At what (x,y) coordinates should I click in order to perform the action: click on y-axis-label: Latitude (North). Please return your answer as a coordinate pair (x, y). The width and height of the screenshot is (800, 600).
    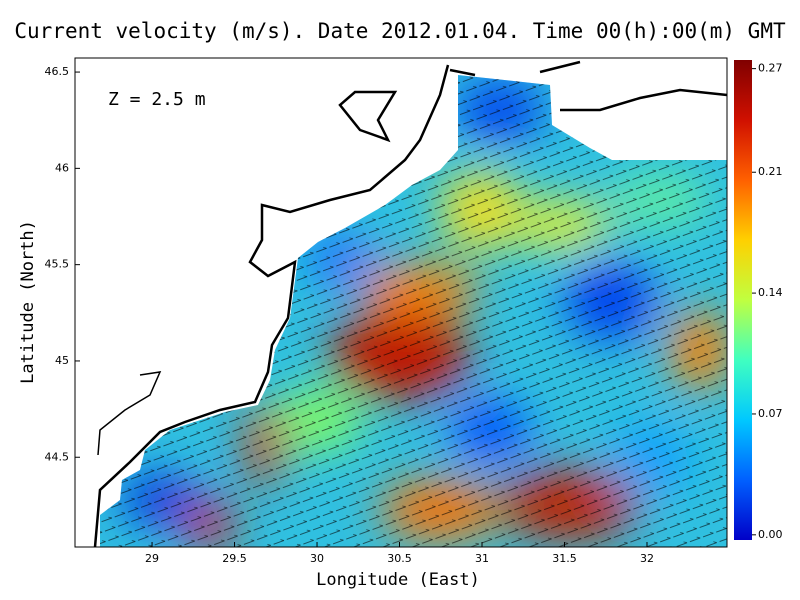
    Looking at the image, I should click on (28, 302).